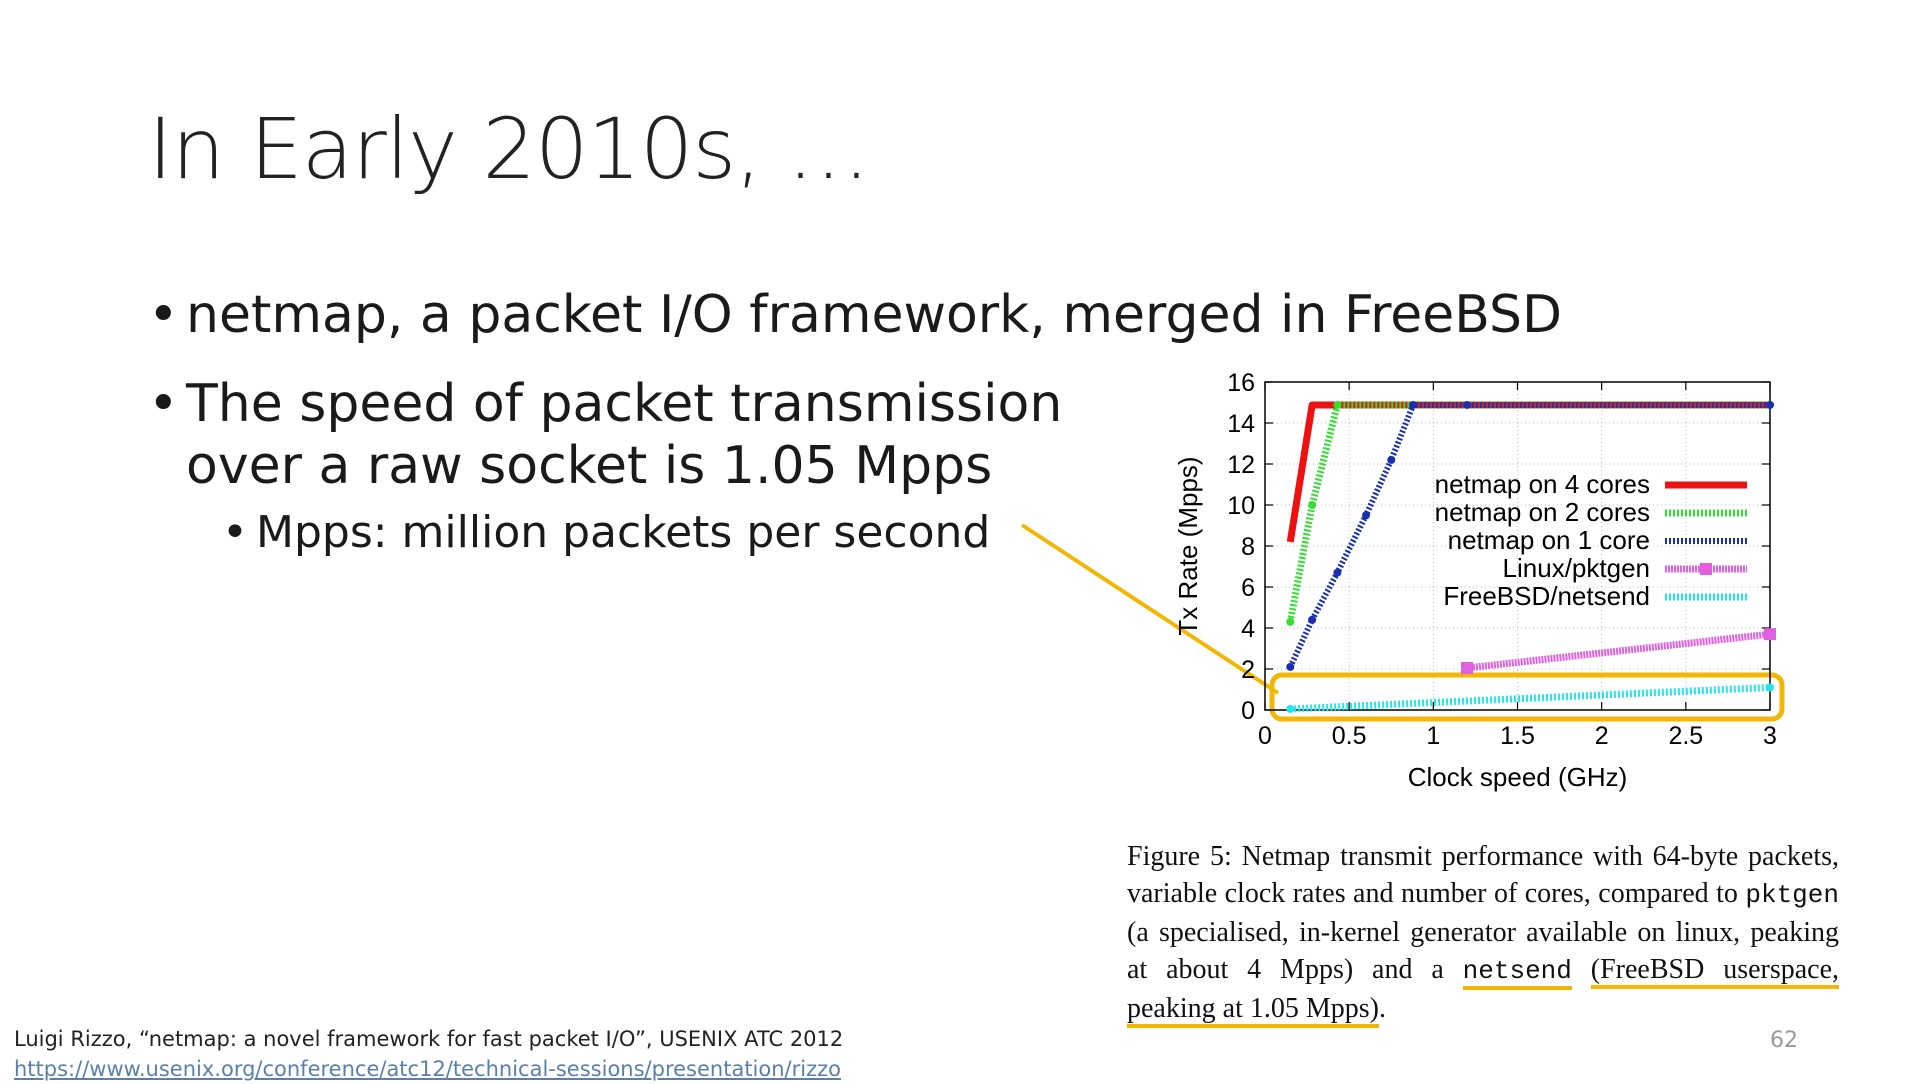 The width and height of the screenshot is (1920, 1084). What do you see at coordinates (589, 466) in the screenshot?
I see `bullet-text-line2: over a raw socket is 1.05 Mpps` at bounding box center [589, 466].